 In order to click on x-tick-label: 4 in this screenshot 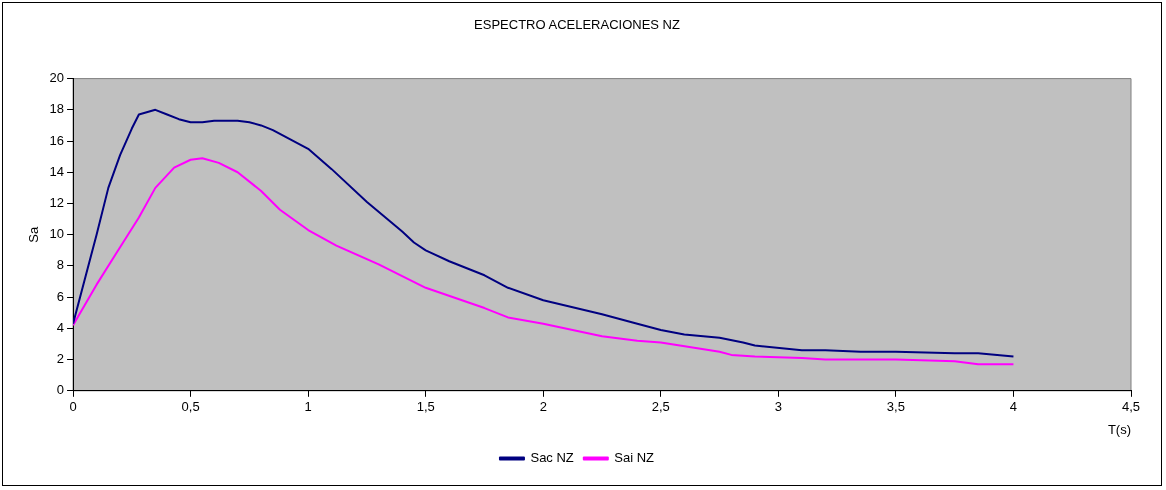, I will do `click(1013, 407)`.